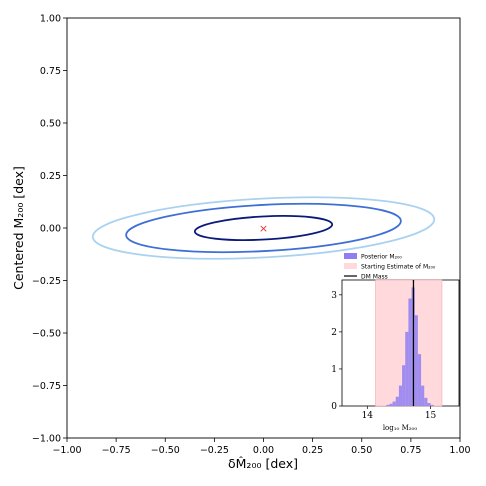 The height and width of the screenshot is (486, 486). What do you see at coordinates (368, 416) in the screenshot?
I see `inset-x-tick-label: 14` at bounding box center [368, 416].